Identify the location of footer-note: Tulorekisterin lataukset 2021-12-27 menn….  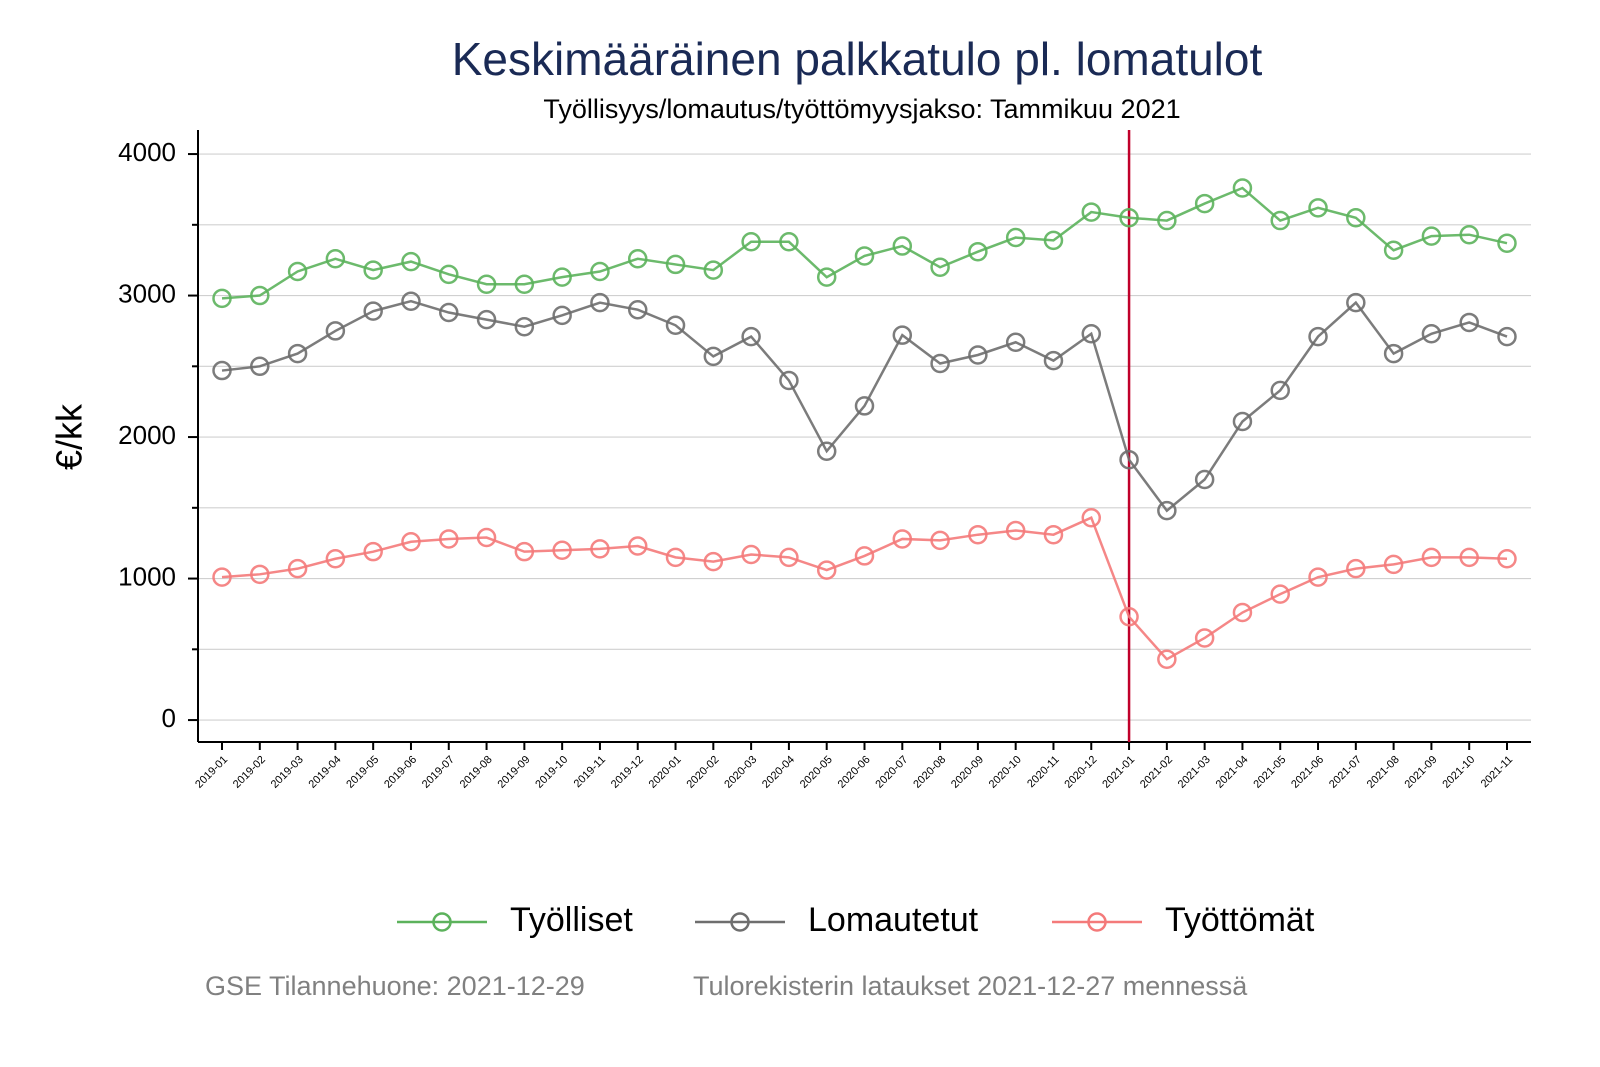
(970, 986).